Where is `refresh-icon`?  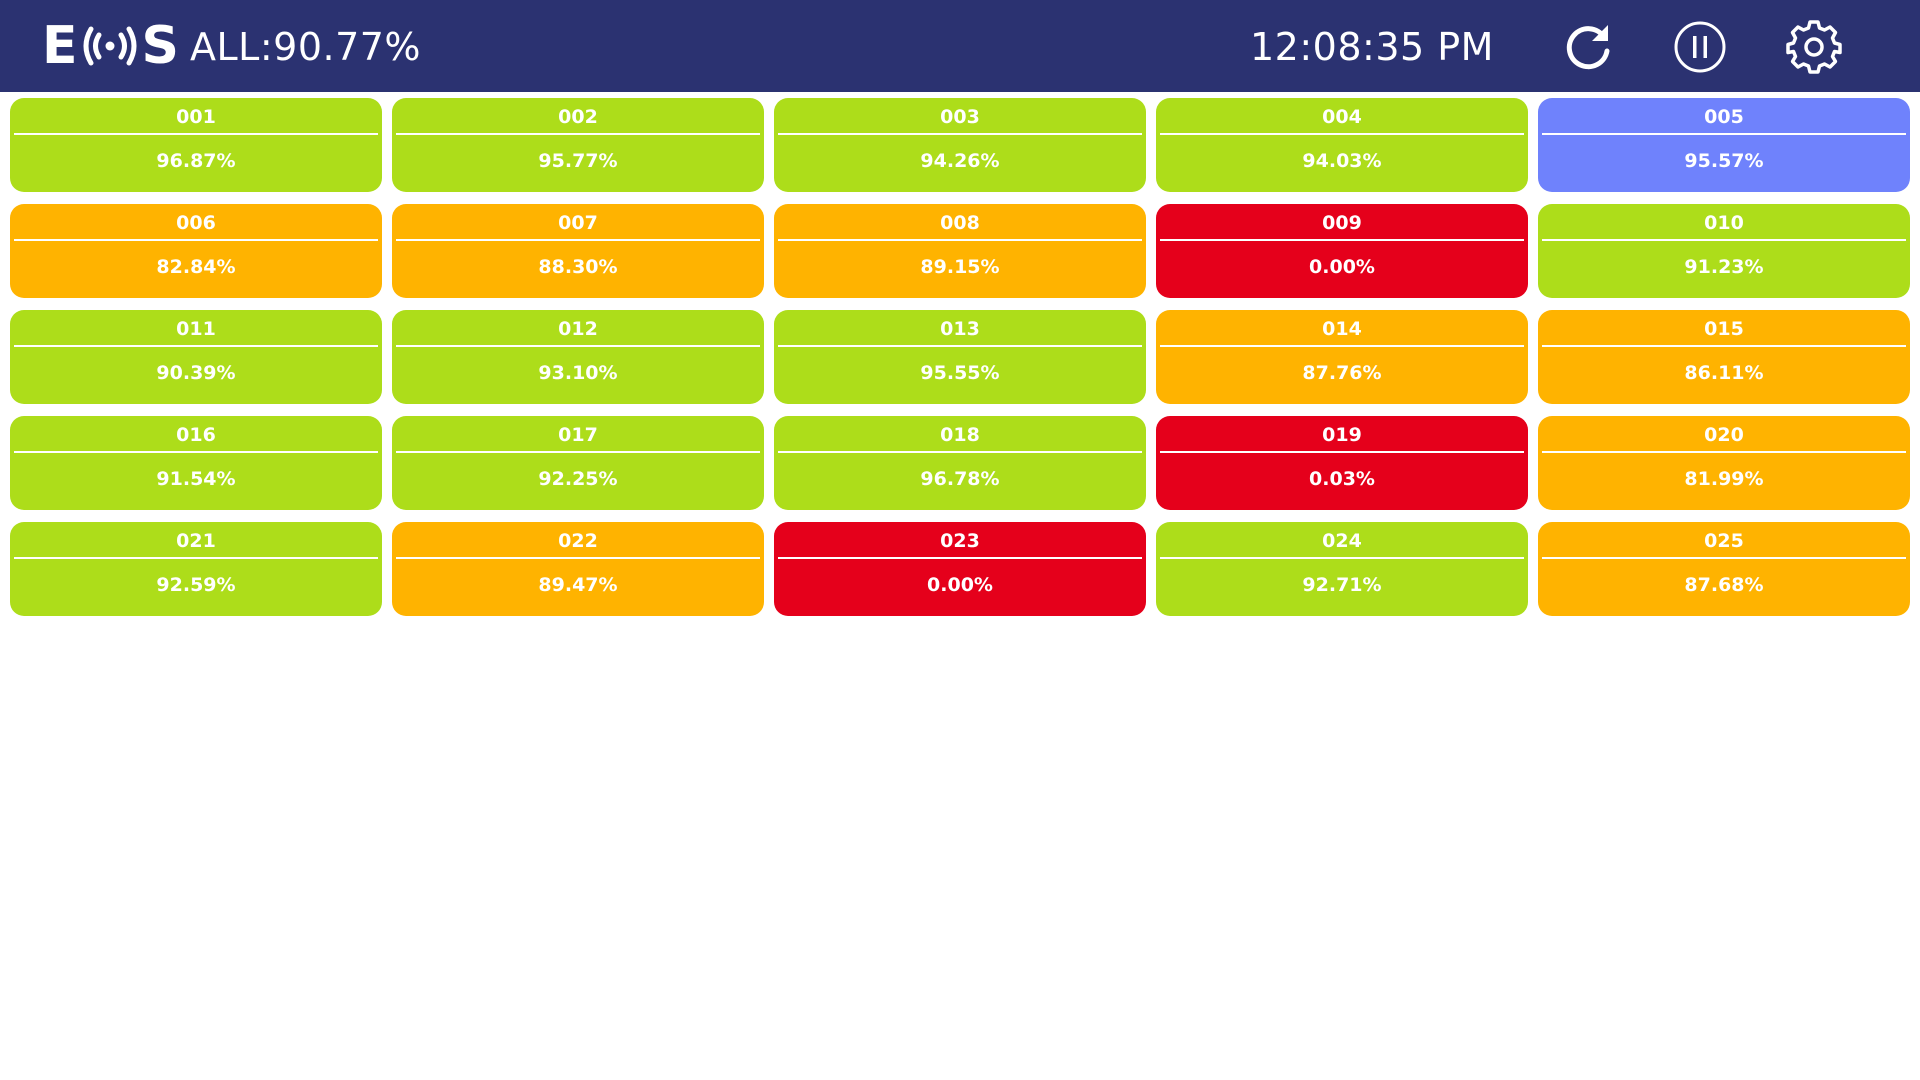 refresh-icon is located at coordinates (1588, 47).